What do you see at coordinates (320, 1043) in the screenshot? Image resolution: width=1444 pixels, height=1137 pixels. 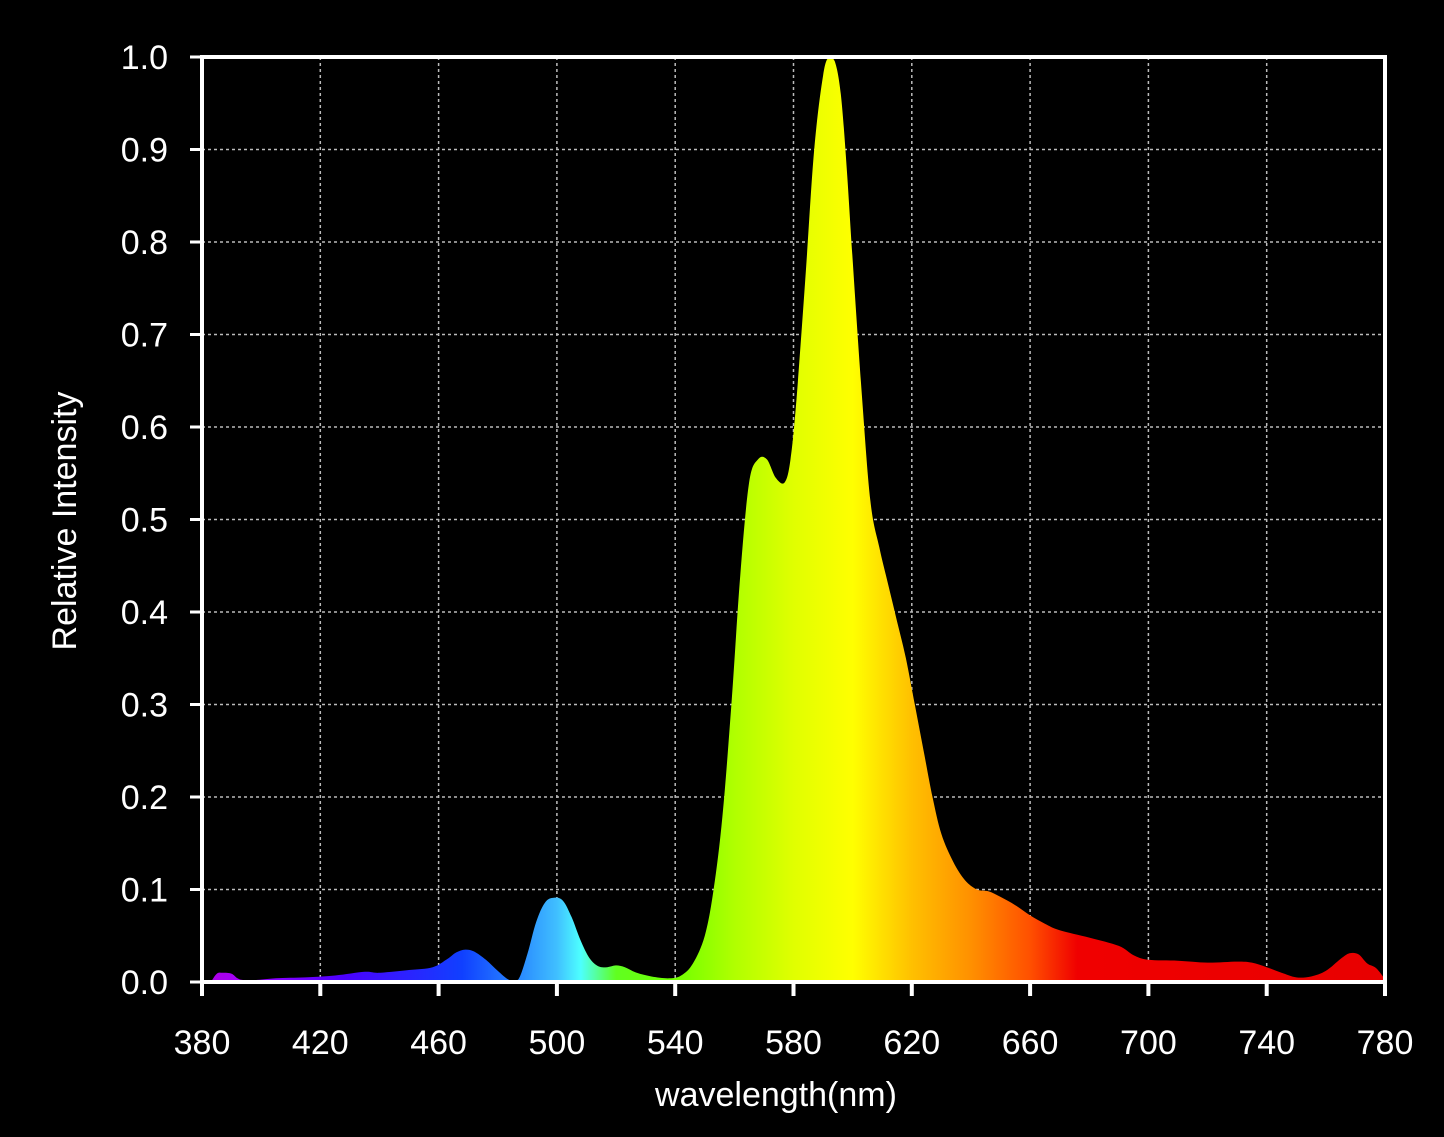 I see `x-tick-label: 420` at bounding box center [320, 1043].